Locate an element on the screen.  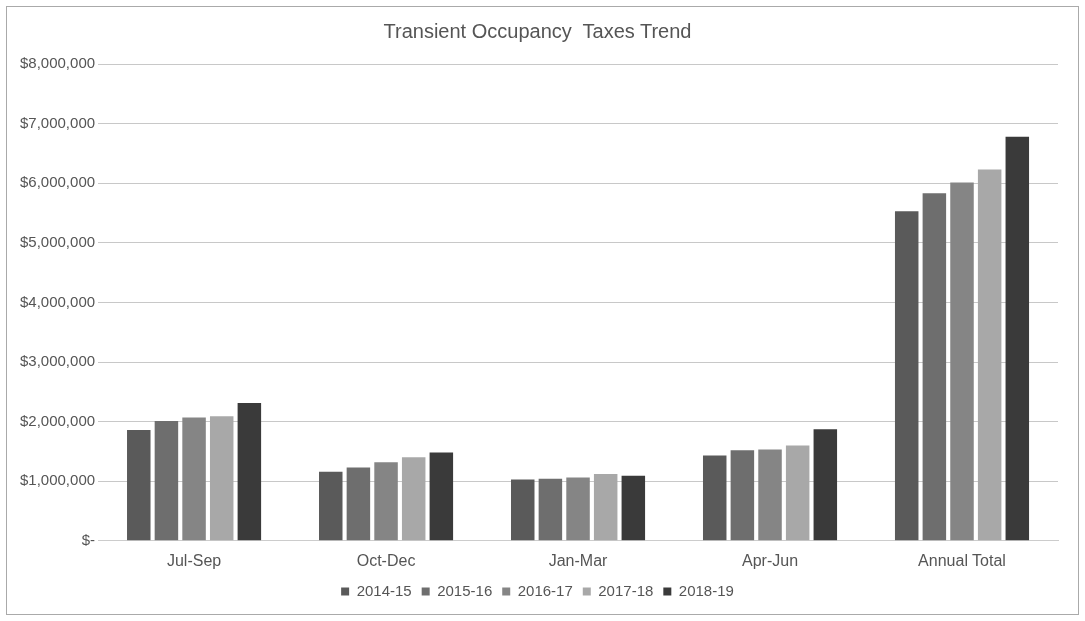
y-tick-label: $7,000,000 is located at coordinates (58, 122).